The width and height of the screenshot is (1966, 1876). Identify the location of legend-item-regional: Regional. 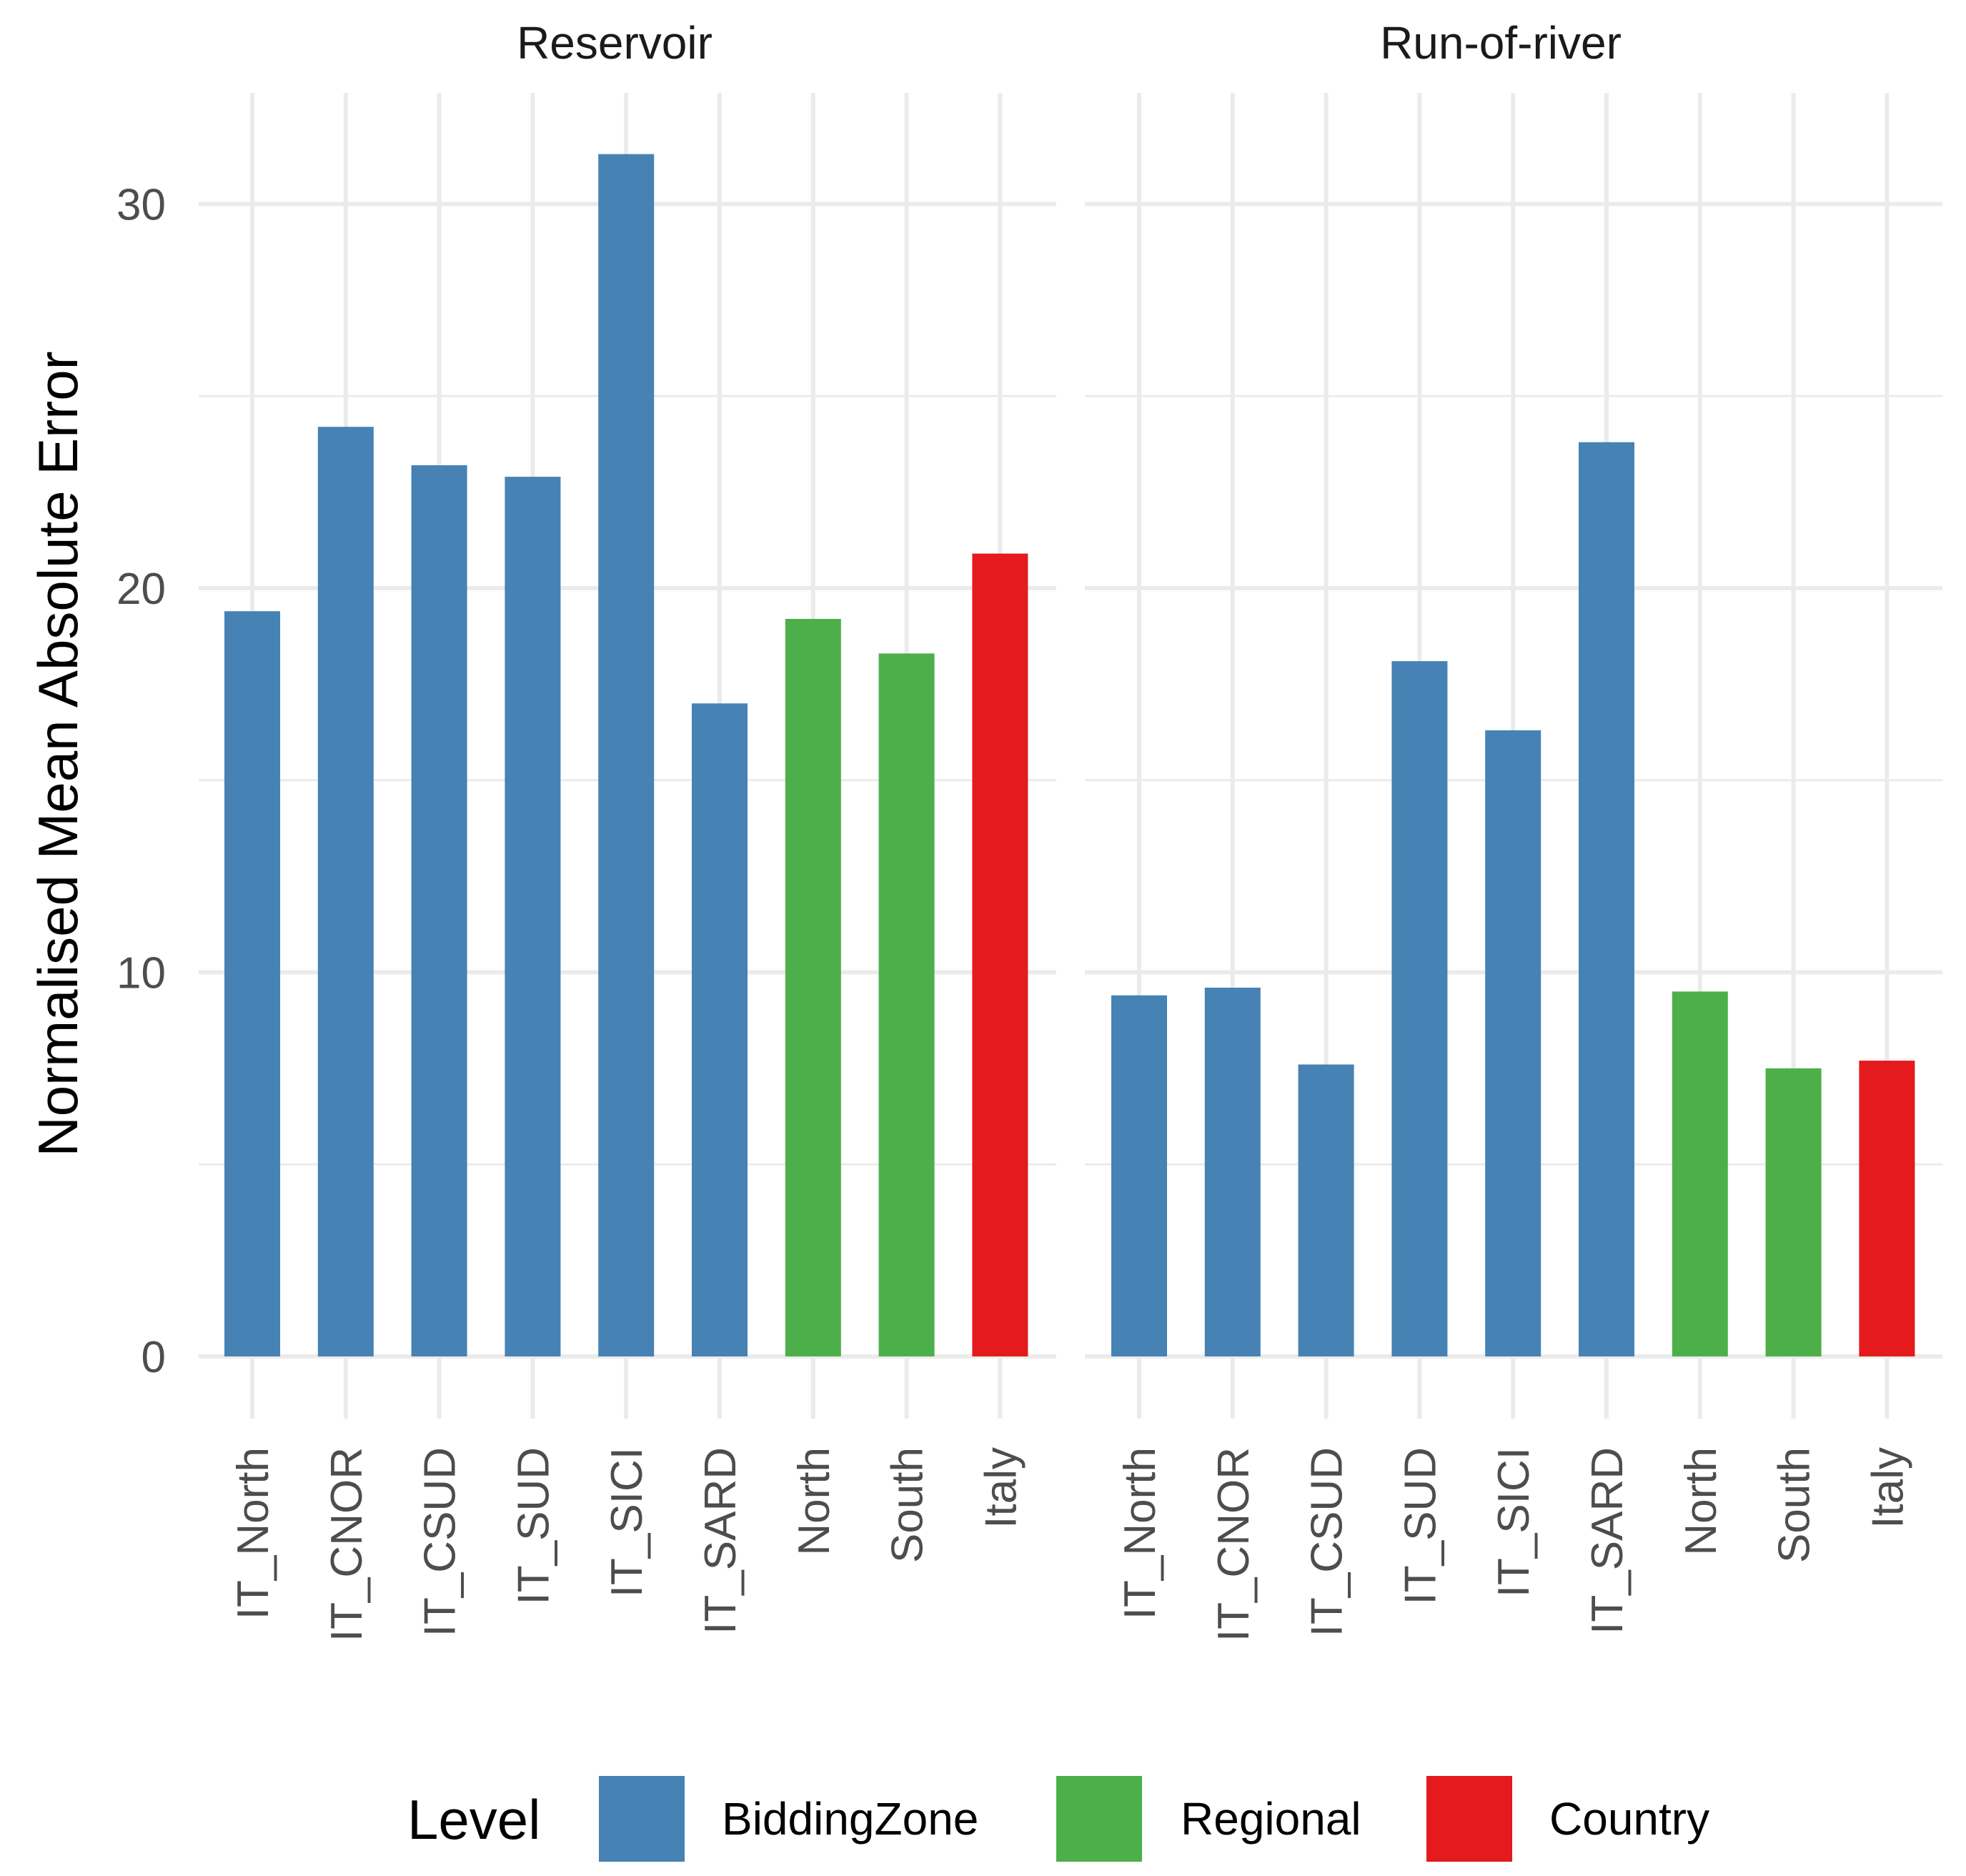
(1208, 1819).